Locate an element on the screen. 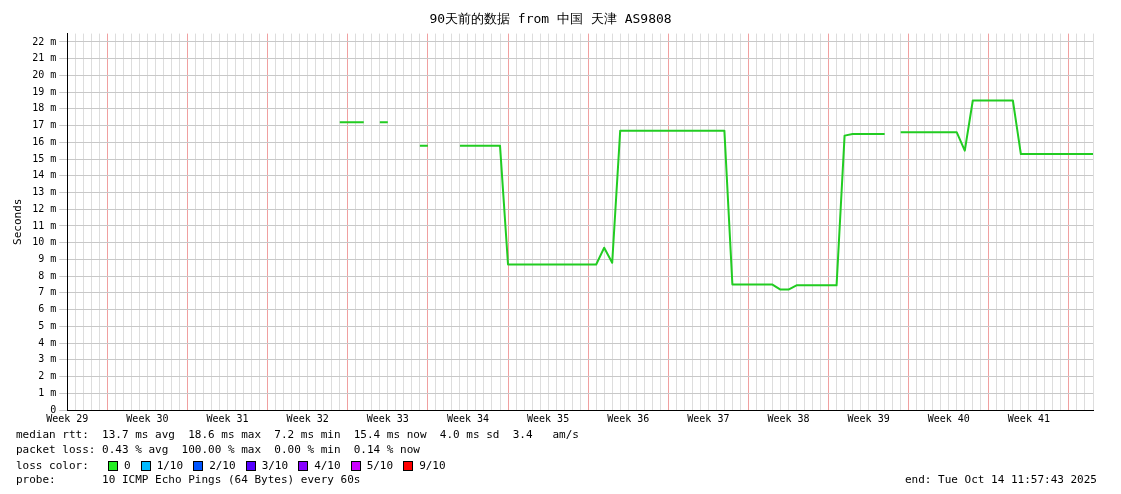  text: end: Tue Oct 14 11:57:43 2025 is located at coordinates (1000, 480).